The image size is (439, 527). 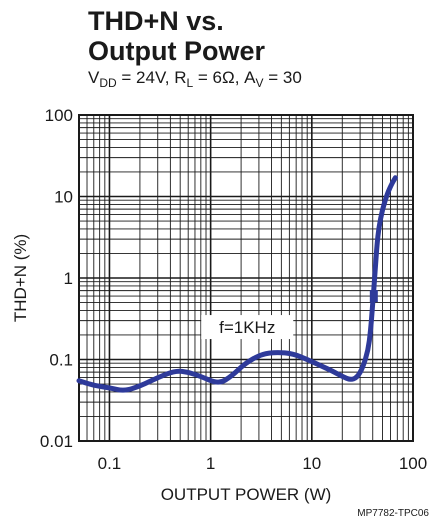 What do you see at coordinates (190, 83) in the screenshot?
I see `rl-subscript: L` at bounding box center [190, 83].